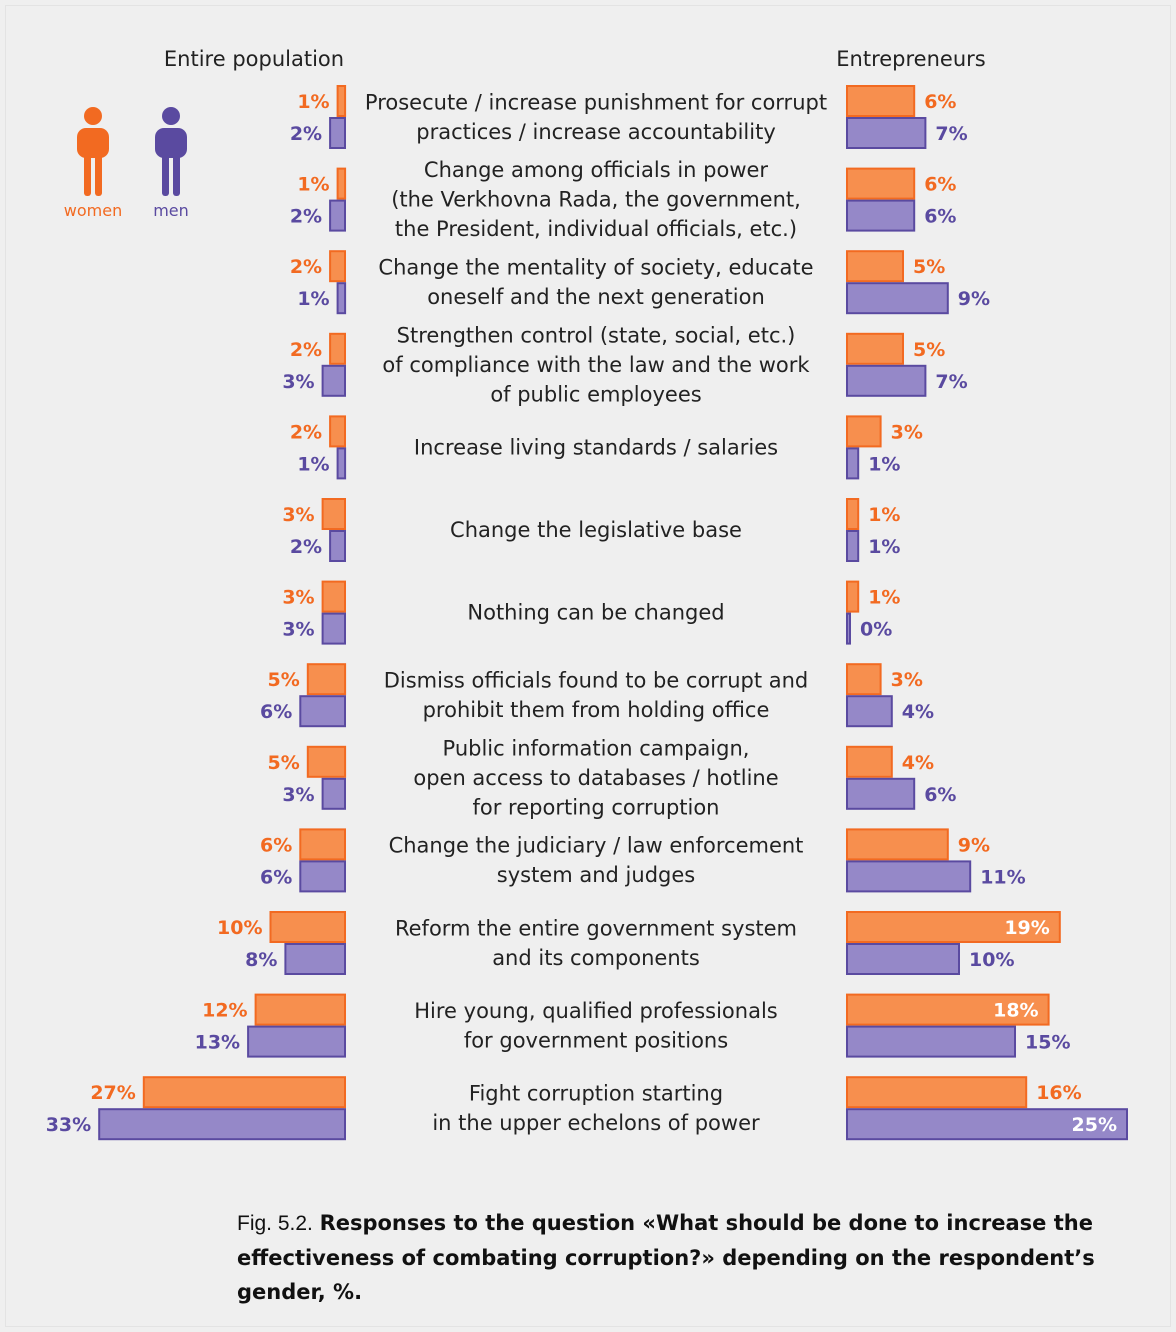  Describe the element at coordinates (595, 267) in the screenshot. I see `category-label-2-line-0: Change the mentality of society, educate` at that location.